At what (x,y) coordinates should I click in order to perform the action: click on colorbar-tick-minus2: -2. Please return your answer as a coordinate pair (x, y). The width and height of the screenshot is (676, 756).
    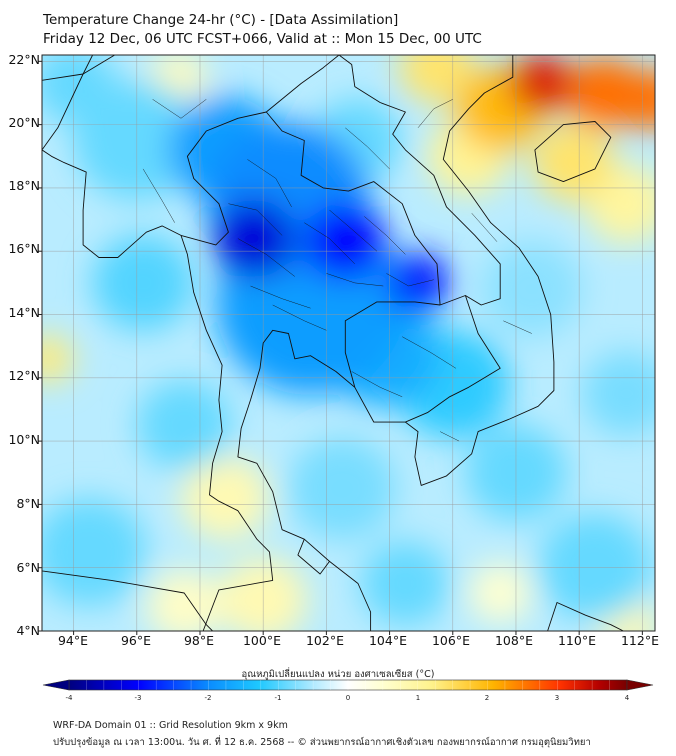
    Looking at the image, I should click on (208, 698).